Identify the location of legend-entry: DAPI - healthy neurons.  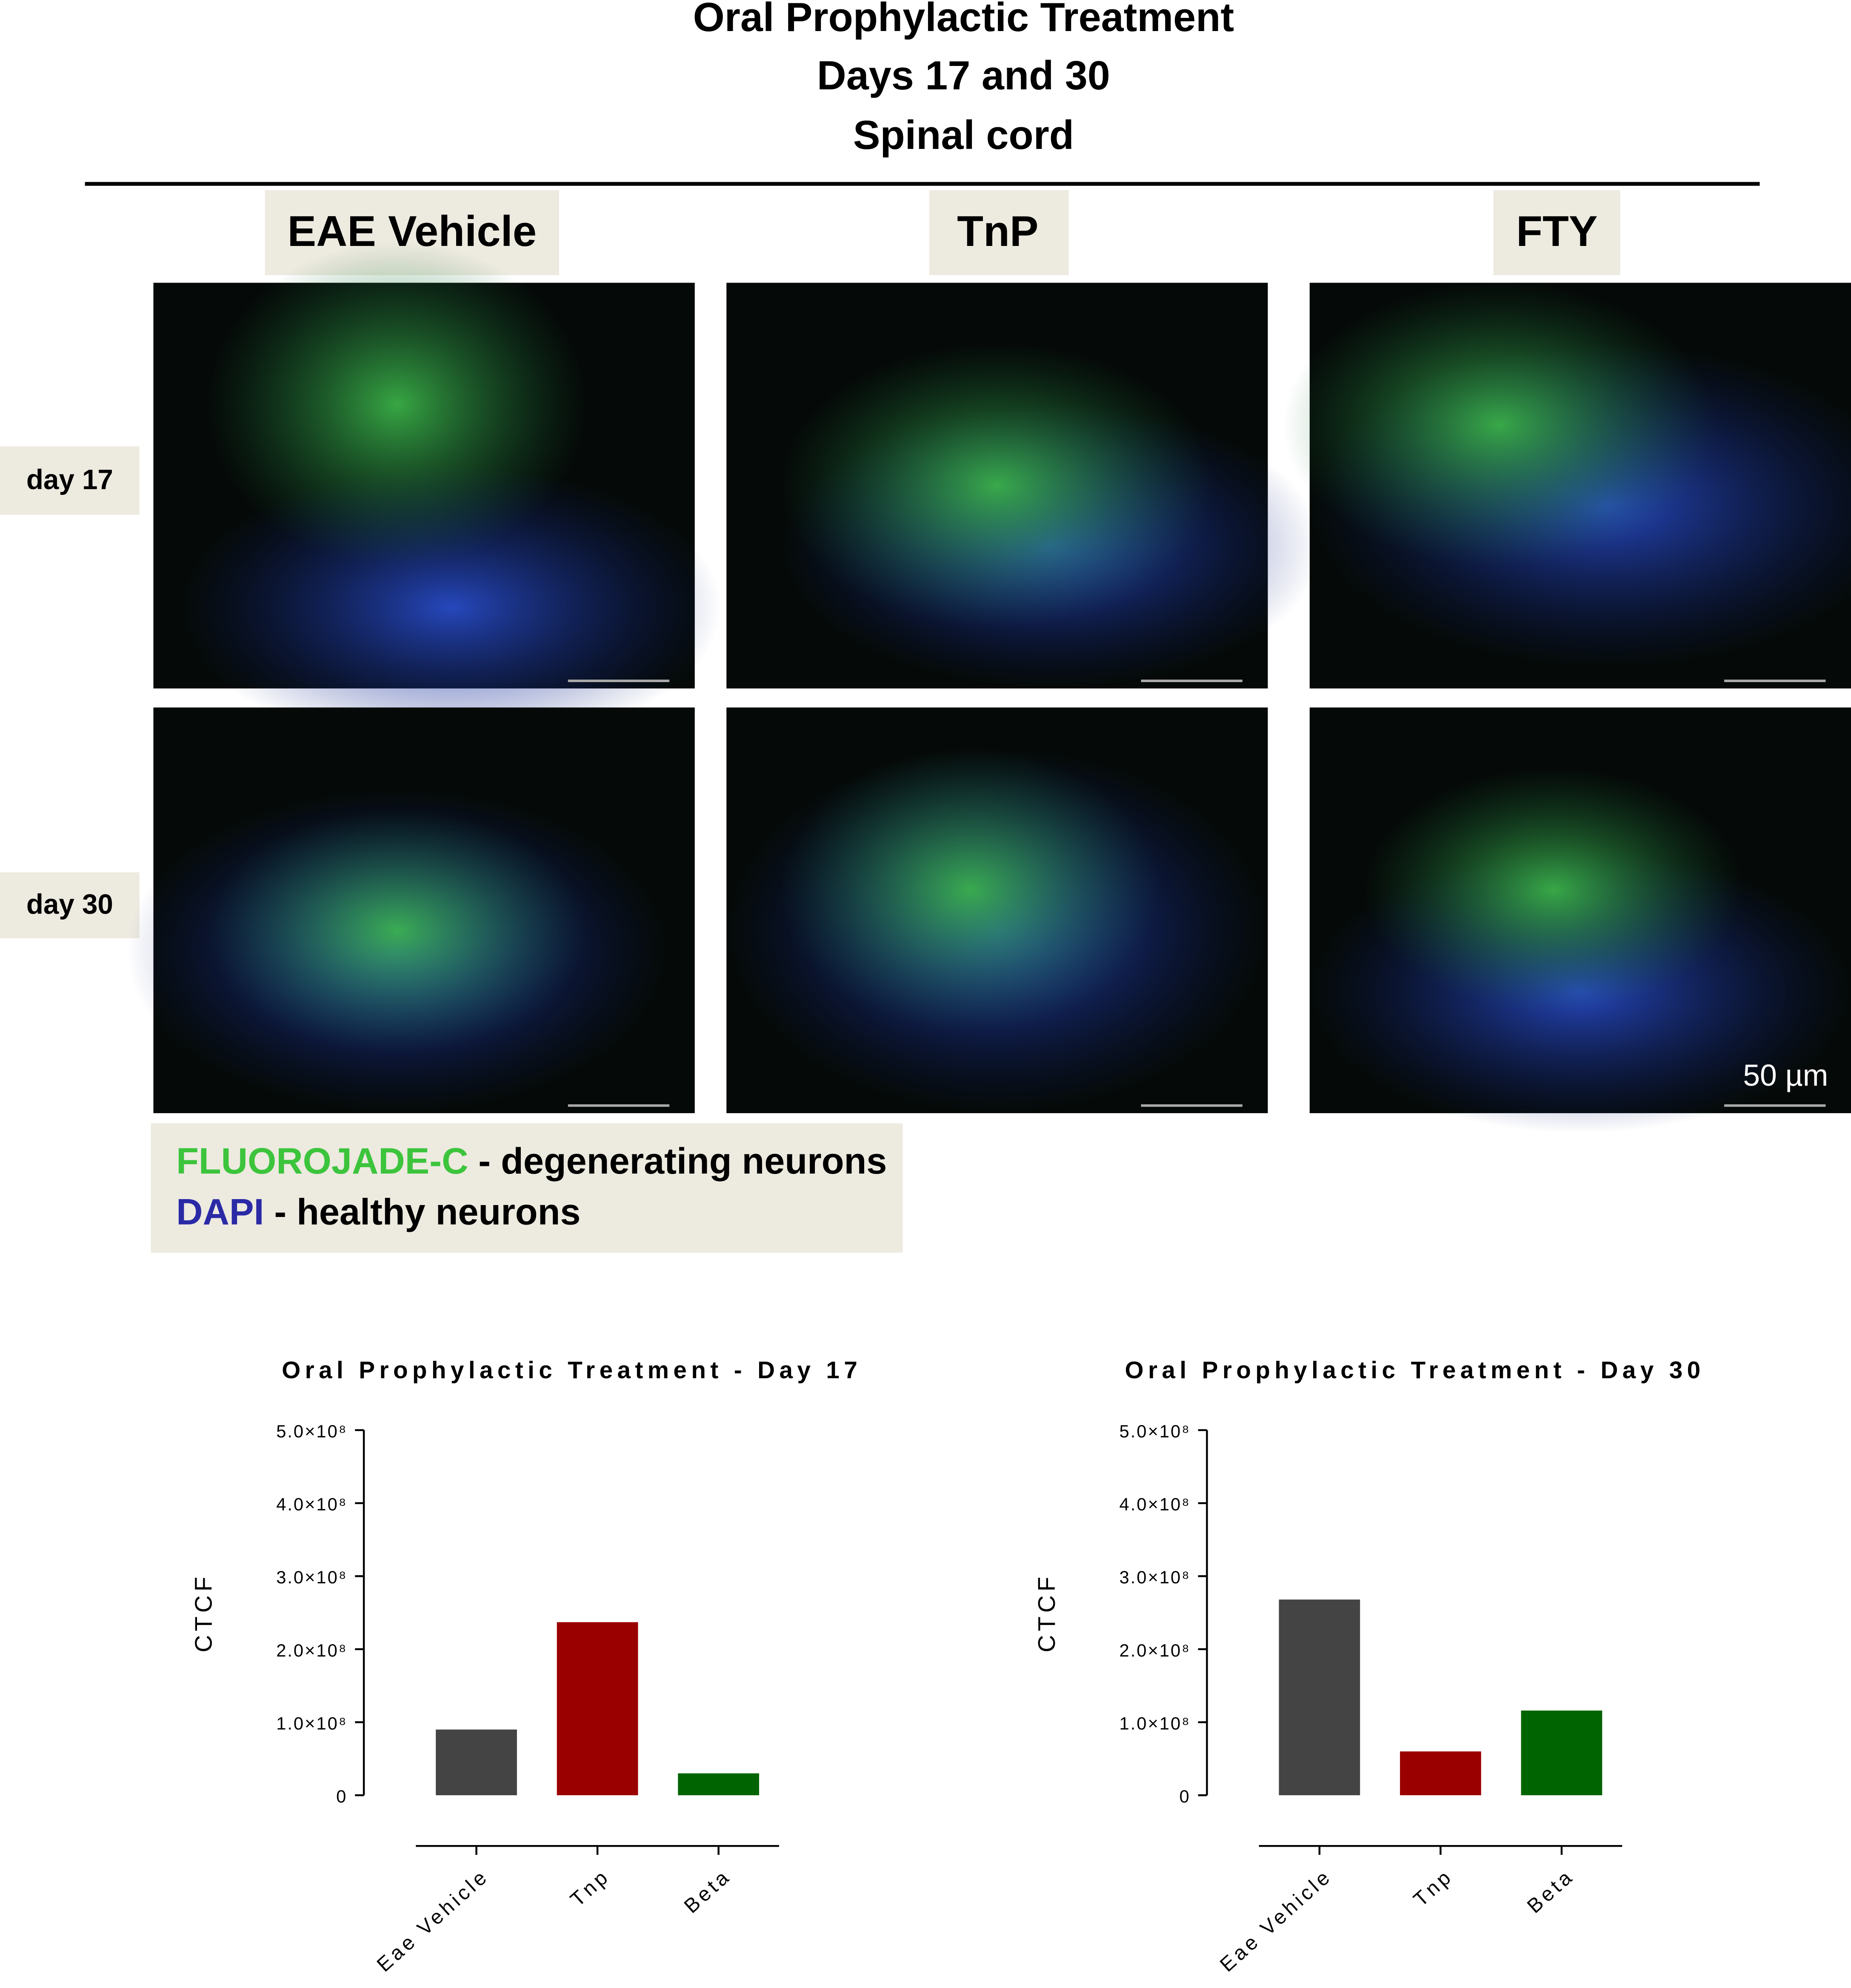
(378, 1211).